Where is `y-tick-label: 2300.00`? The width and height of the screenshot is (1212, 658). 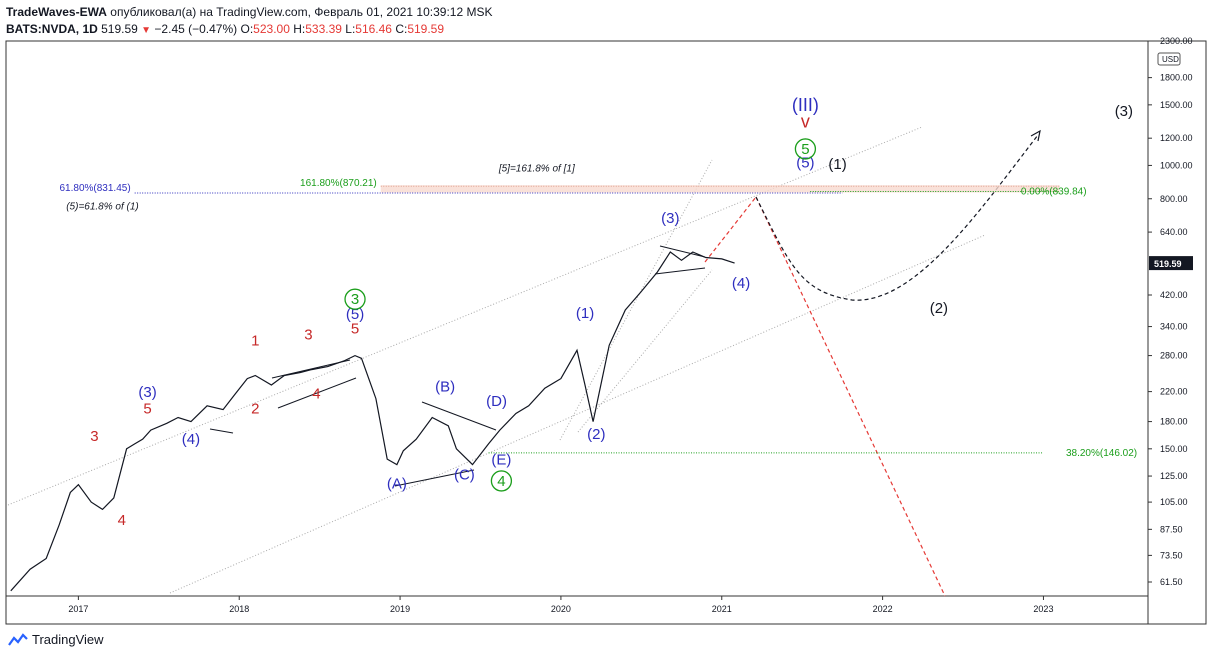 y-tick-label: 2300.00 is located at coordinates (1176, 41).